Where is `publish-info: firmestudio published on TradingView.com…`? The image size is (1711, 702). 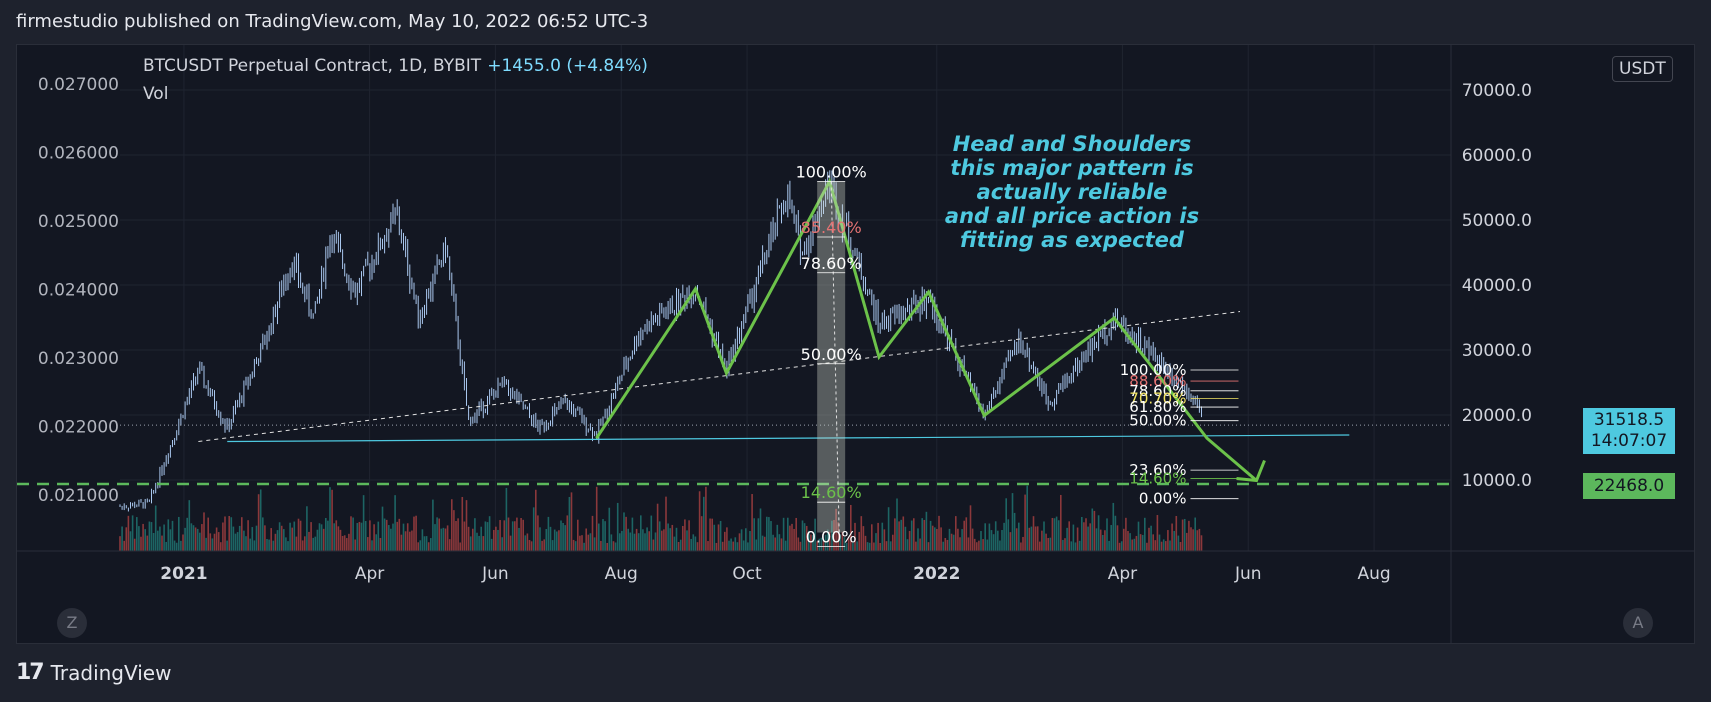 publish-info: firmestudio published on TradingView.com… is located at coordinates (332, 21).